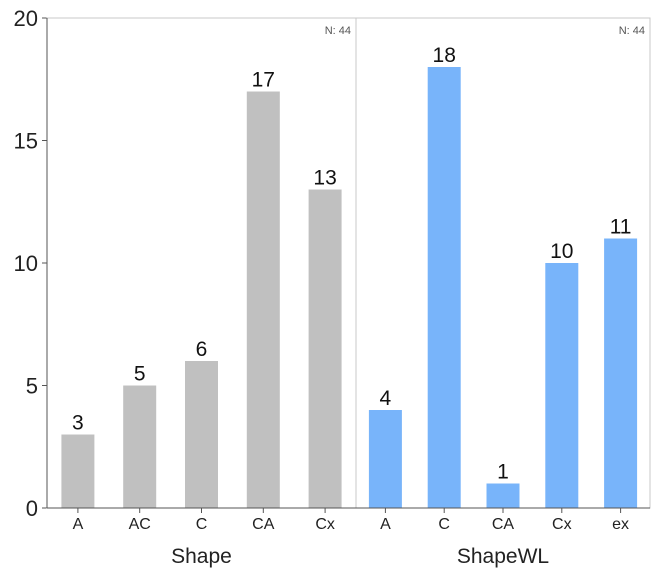  Describe the element at coordinates (444, 55) in the screenshot. I see `bar-value-label: 18` at that location.